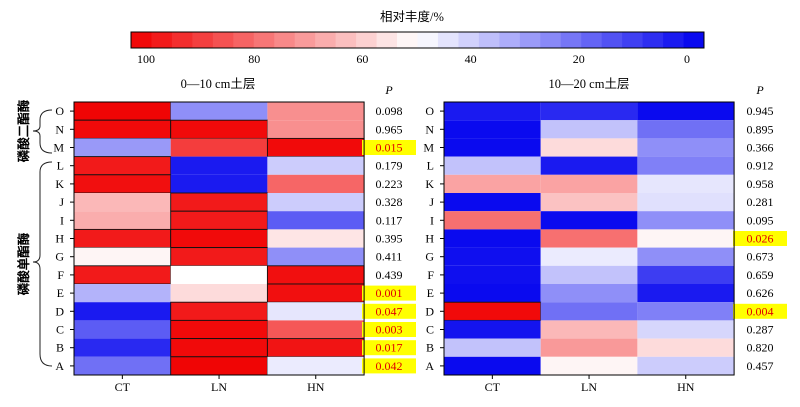  I want to click on p-value: 0.626, so click(760, 293).